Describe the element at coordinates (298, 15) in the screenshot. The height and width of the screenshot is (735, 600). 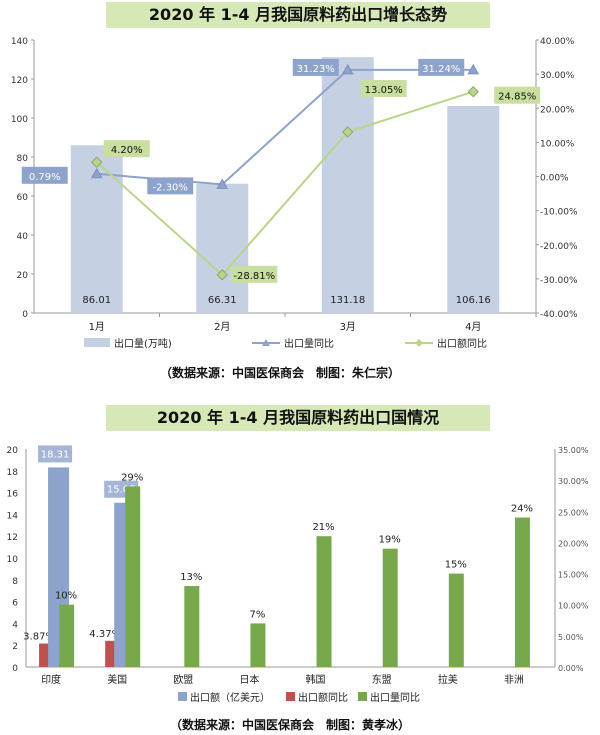
I see `chart1-title: 2020 年 1-4 月我国原料药出口增长态势` at that location.